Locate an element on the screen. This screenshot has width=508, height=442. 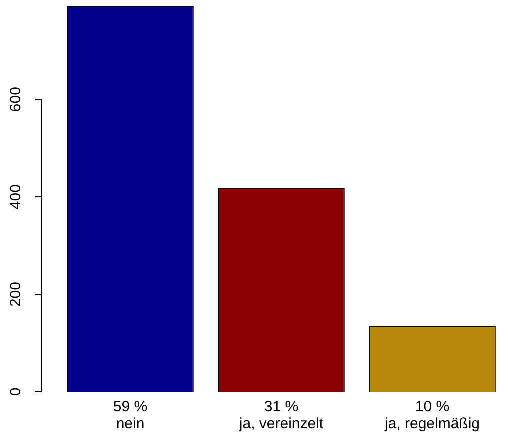
y-tick-label: 200 is located at coordinates (16, 295).